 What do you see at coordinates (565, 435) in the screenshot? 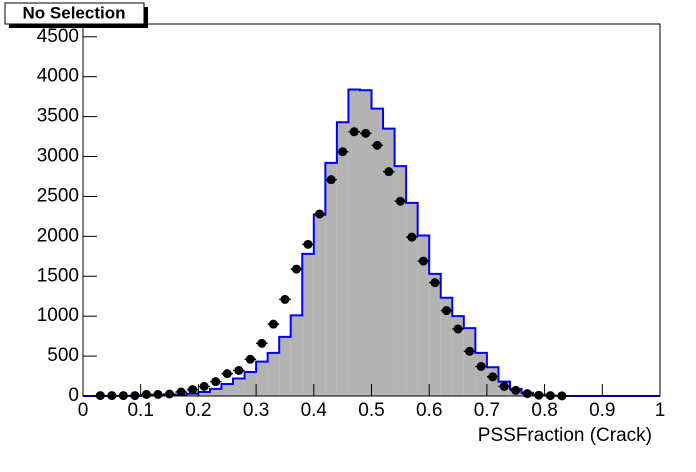
I see `x-axis-label: PSSFraction (Crack)` at bounding box center [565, 435].